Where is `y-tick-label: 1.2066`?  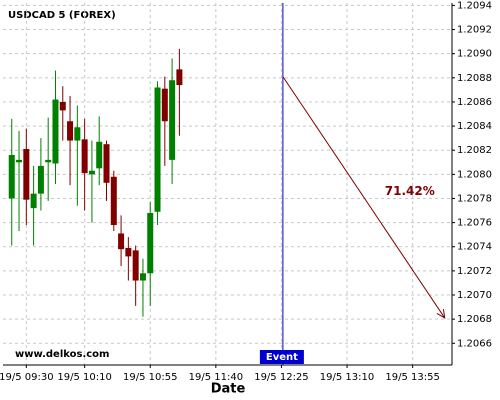
y-tick-label: 1.2066 is located at coordinates (474, 343).